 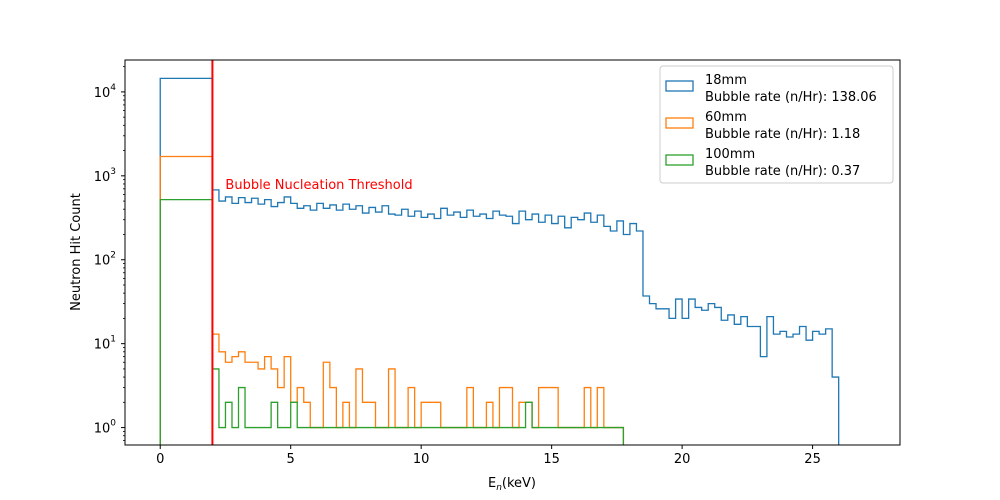 I want to click on x-tick-label: 15, so click(x=551, y=459).